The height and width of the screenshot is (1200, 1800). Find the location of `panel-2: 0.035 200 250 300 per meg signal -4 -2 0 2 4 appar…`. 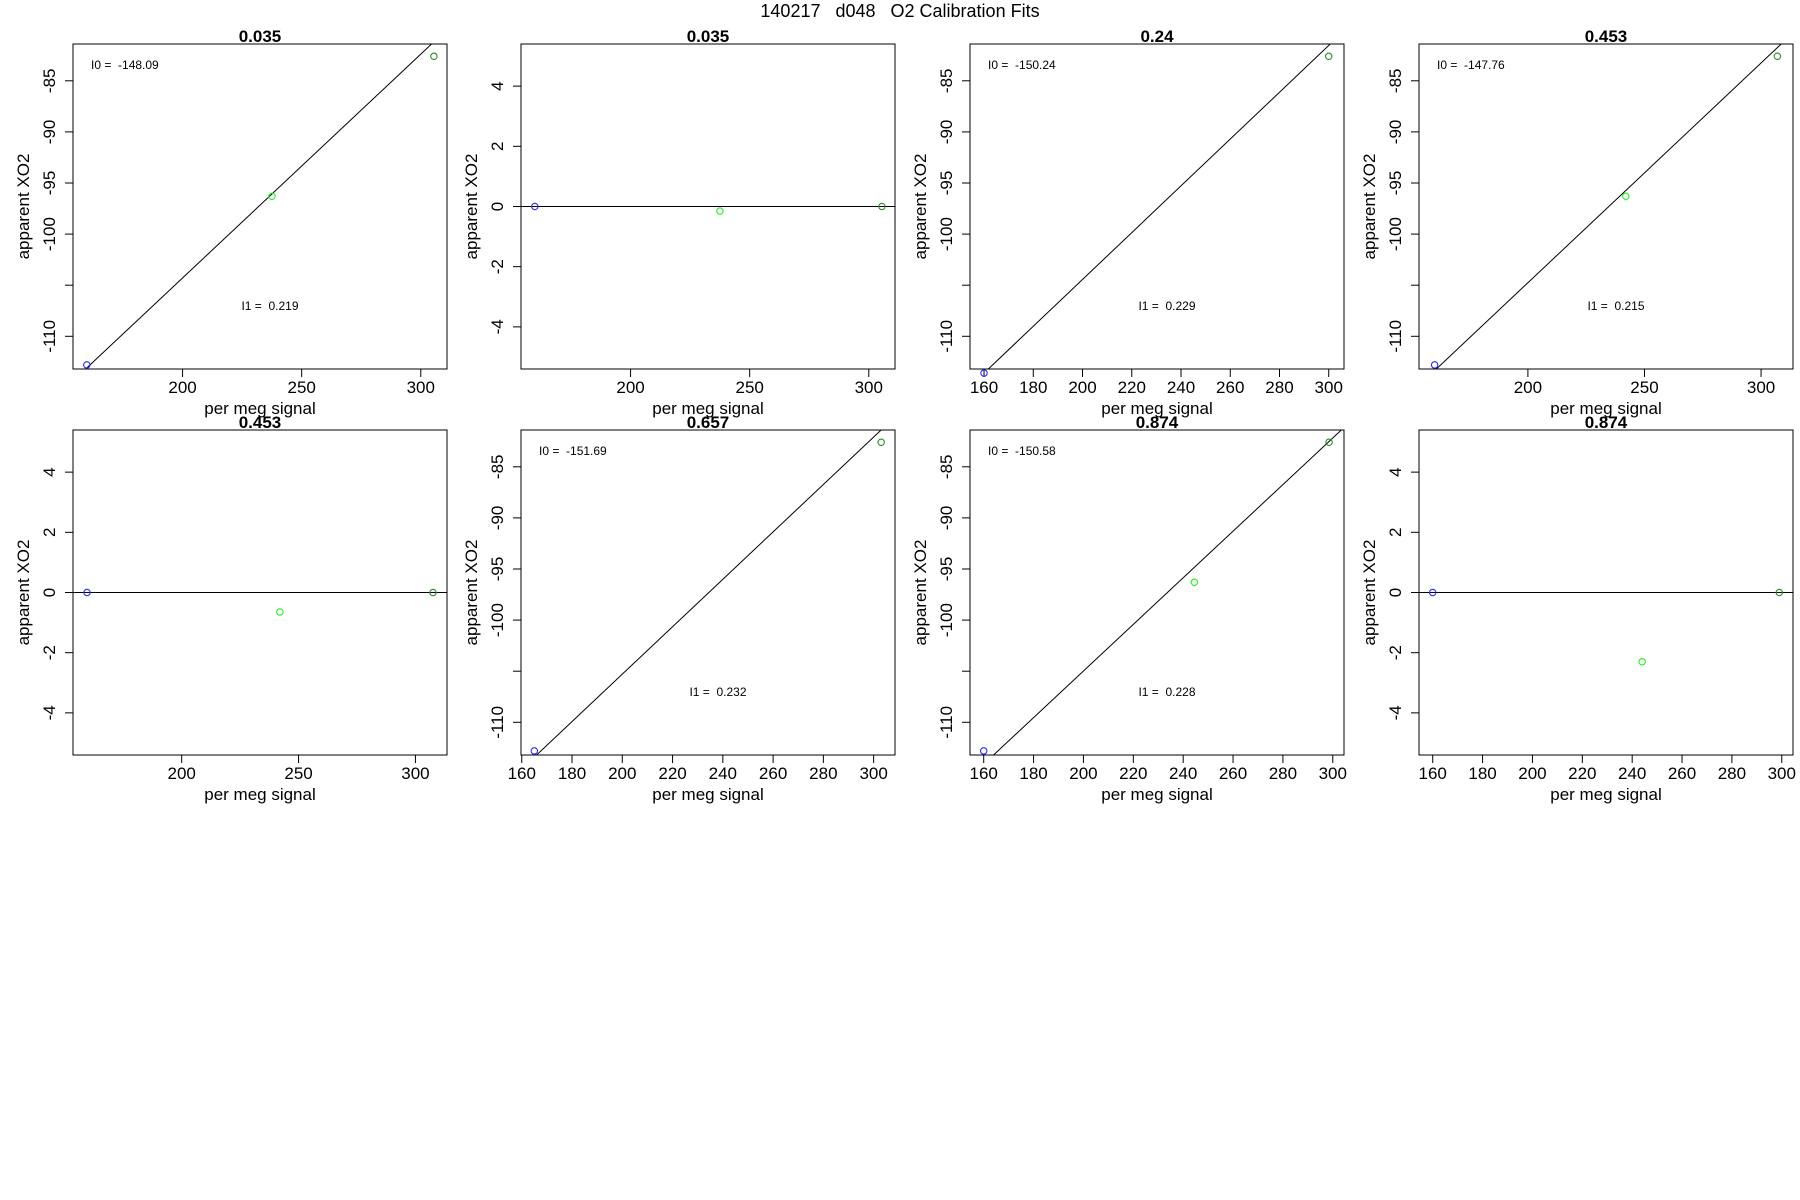

panel-2: 0.035 200 250 300 per meg signal -4 -2 0 2 4 appar… is located at coordinates (679, 222).